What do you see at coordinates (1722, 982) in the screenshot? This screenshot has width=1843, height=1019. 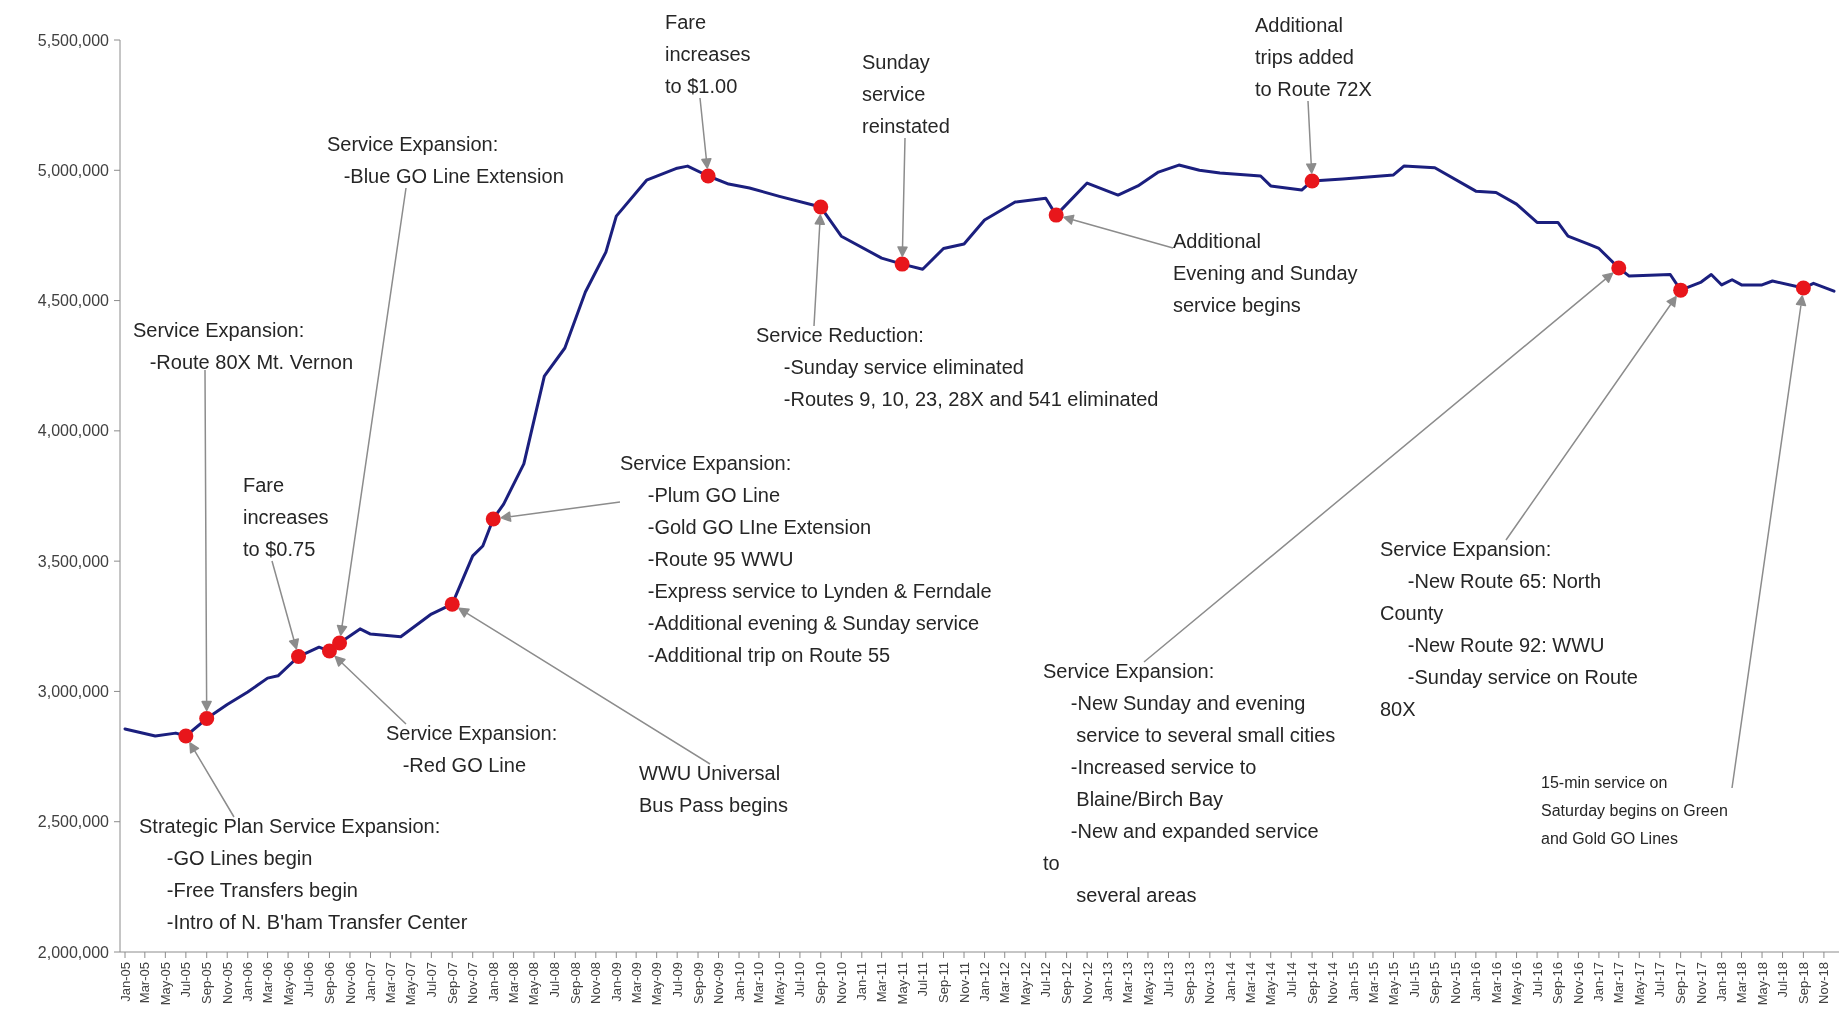 I see `x-tick-label: Jan-18` at bounding box center [1722, 982].